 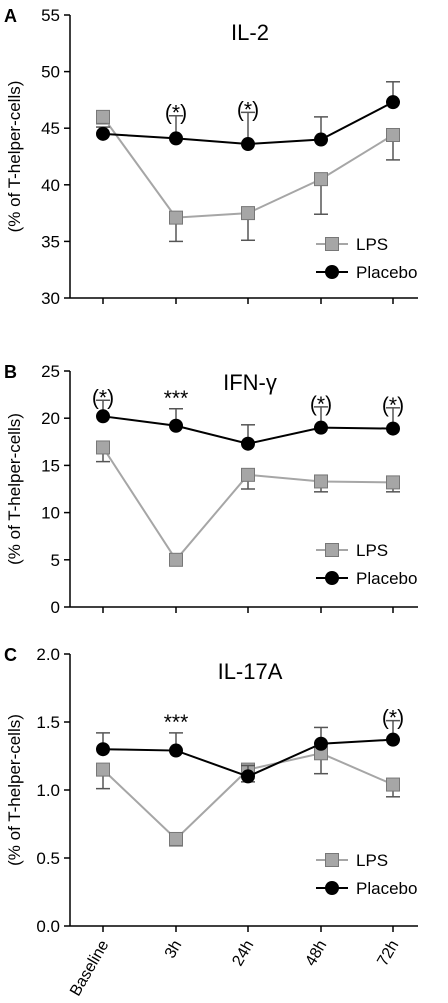 I want to click on y-tick-label: 45, so click(x=50, y=128).